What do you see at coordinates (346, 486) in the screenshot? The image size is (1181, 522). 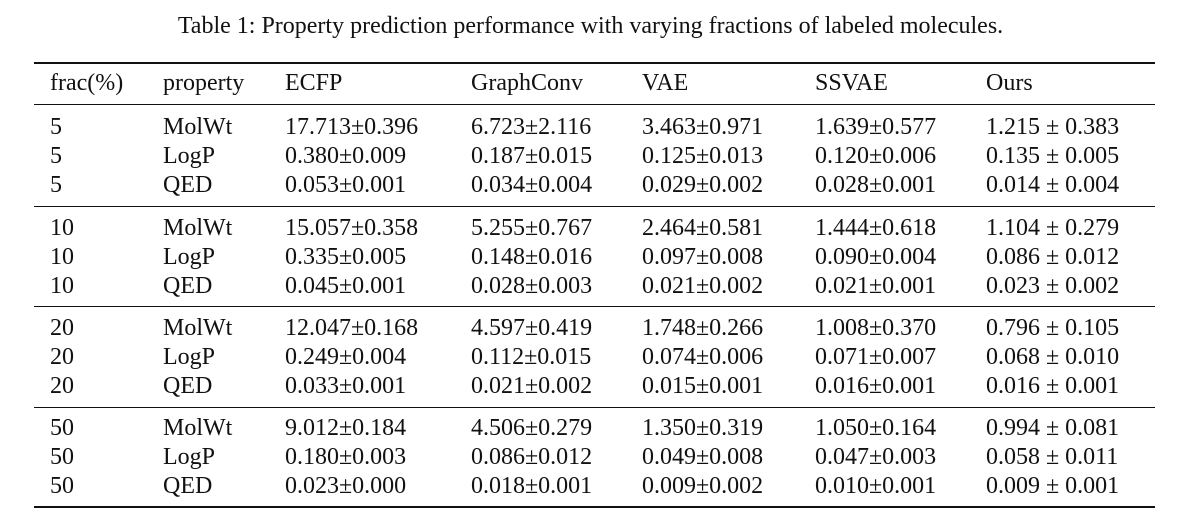 I see `table-cell: 0.023±0.000` at bounding box center [346, 486].